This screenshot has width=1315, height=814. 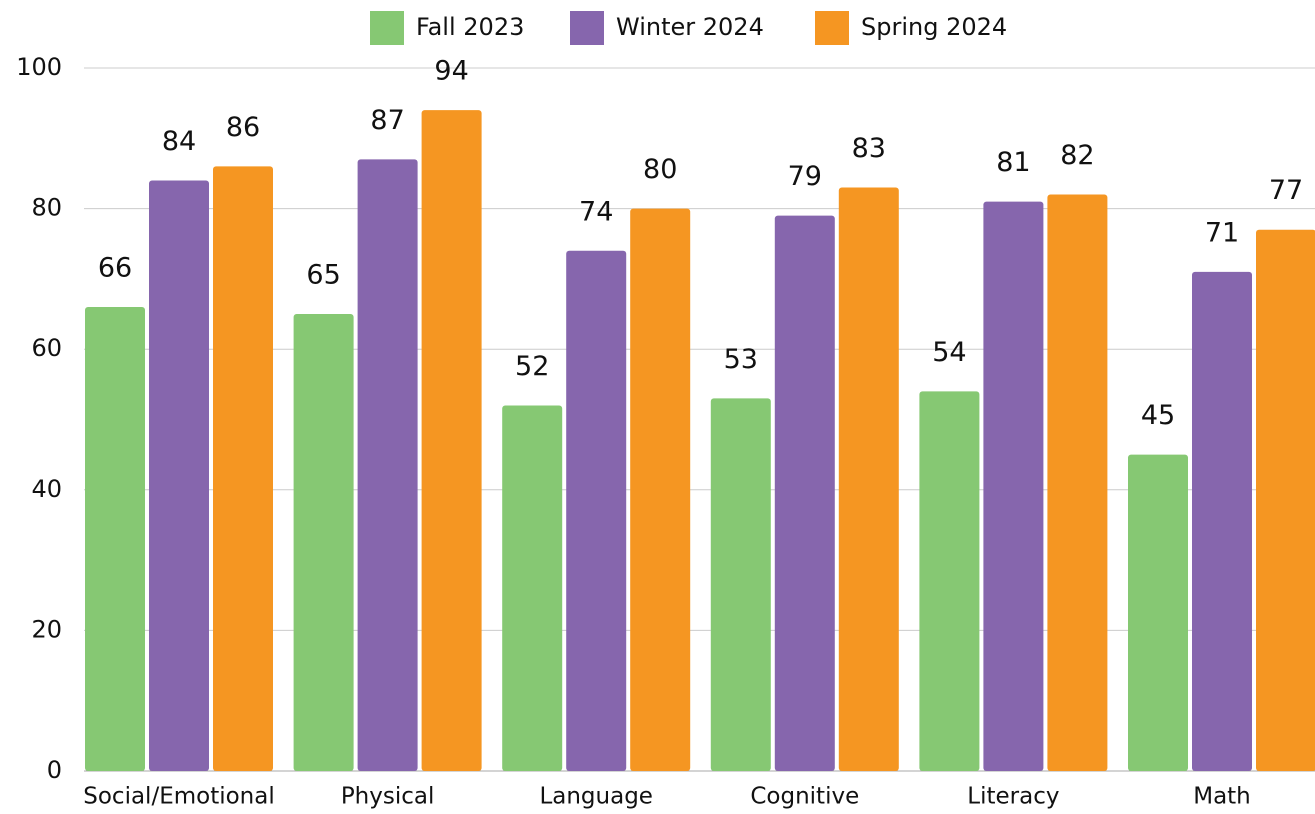 I want to click on data-label: 83, so click(x=869, y=148).